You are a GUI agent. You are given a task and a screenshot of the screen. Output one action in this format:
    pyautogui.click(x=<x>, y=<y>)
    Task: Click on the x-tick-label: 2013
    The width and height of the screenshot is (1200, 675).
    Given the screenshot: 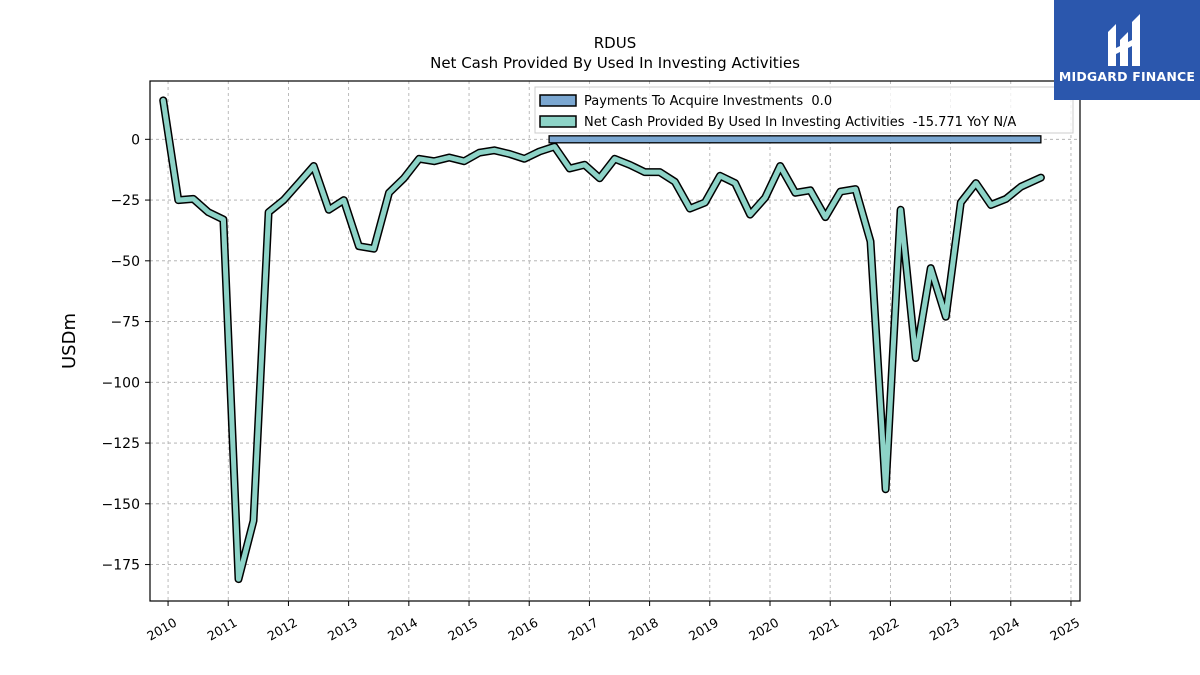 What is the action you would take?
    pyautogui.click(x=342, y=629)
    